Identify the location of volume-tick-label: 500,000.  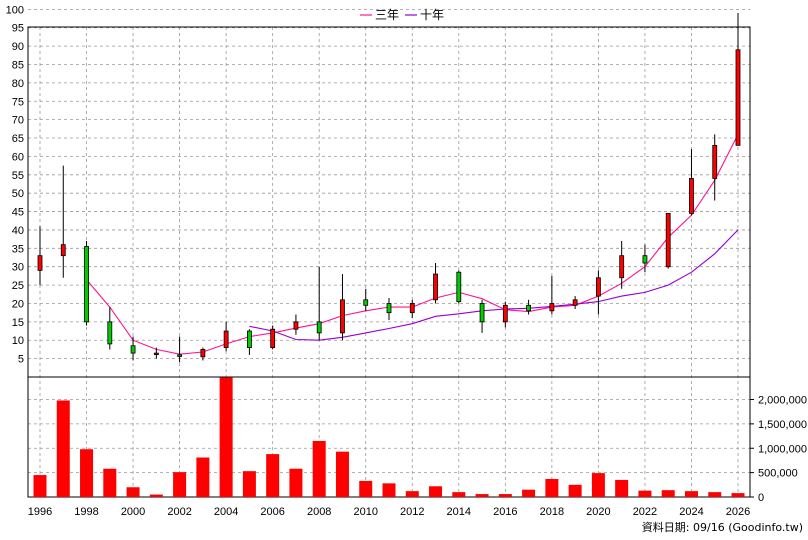
(778, 474).